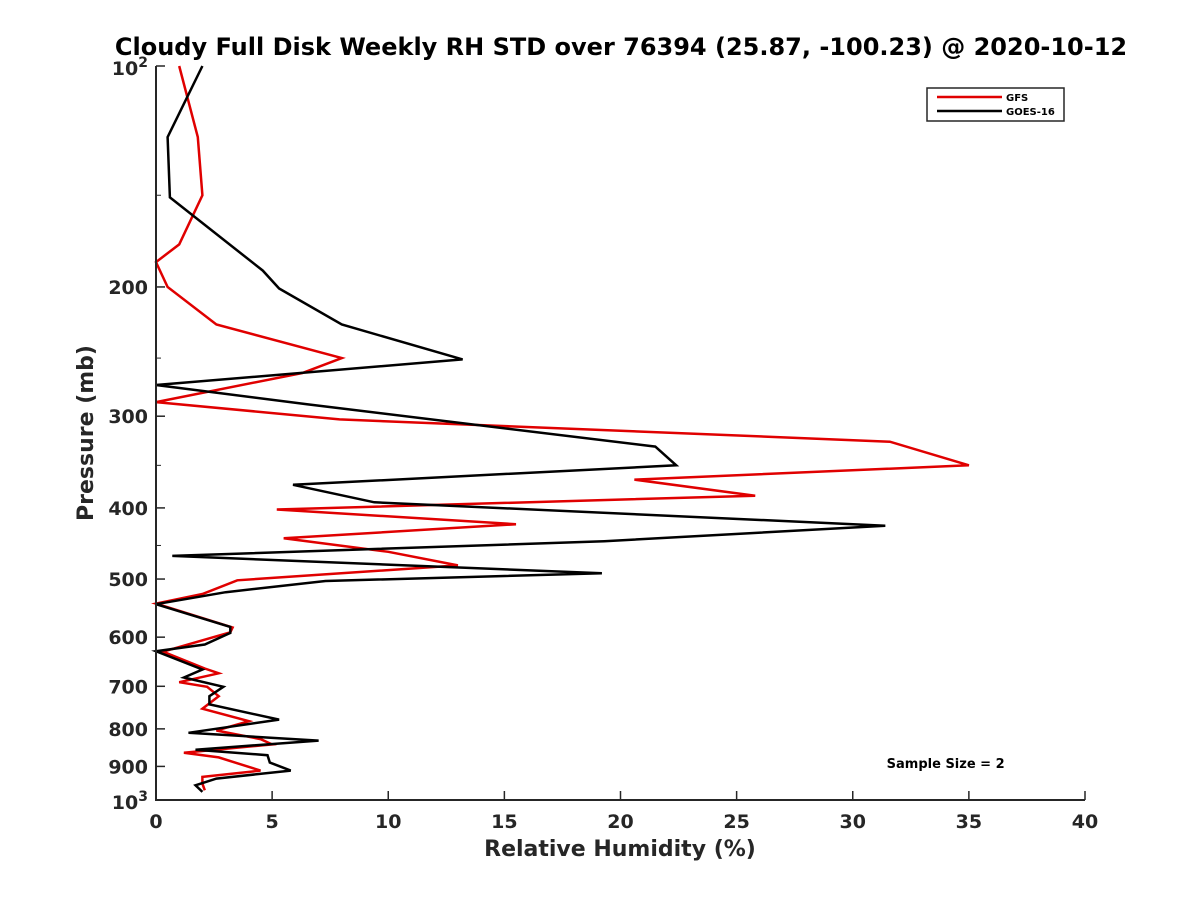 The height and width of the screenshot is (900, 1200). What do you see at coordinates (86, 433) in the screenshot?
I see `y-axis-label: Pressure (mb)` at bounding box center [86, 433].